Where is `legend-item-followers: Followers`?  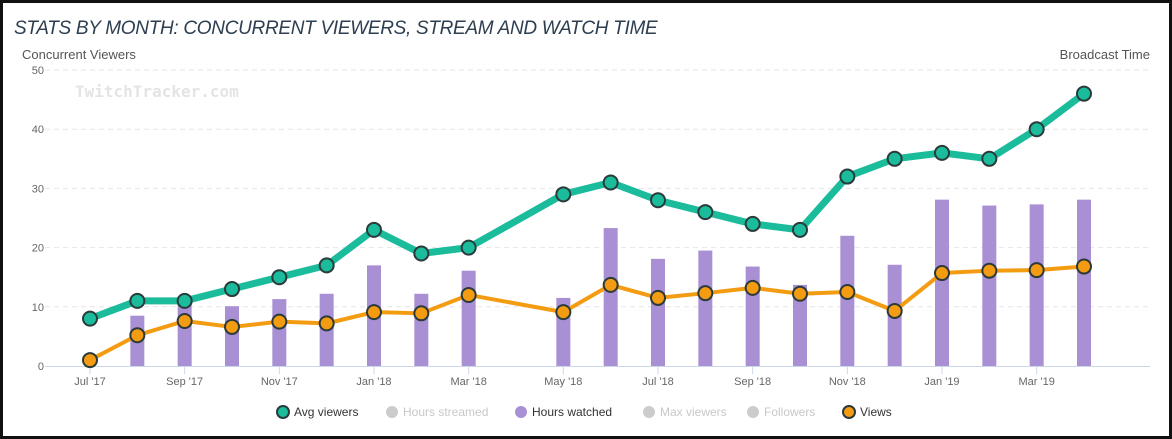 legend-item-followers: Followers is located at coordinates (789, 412).